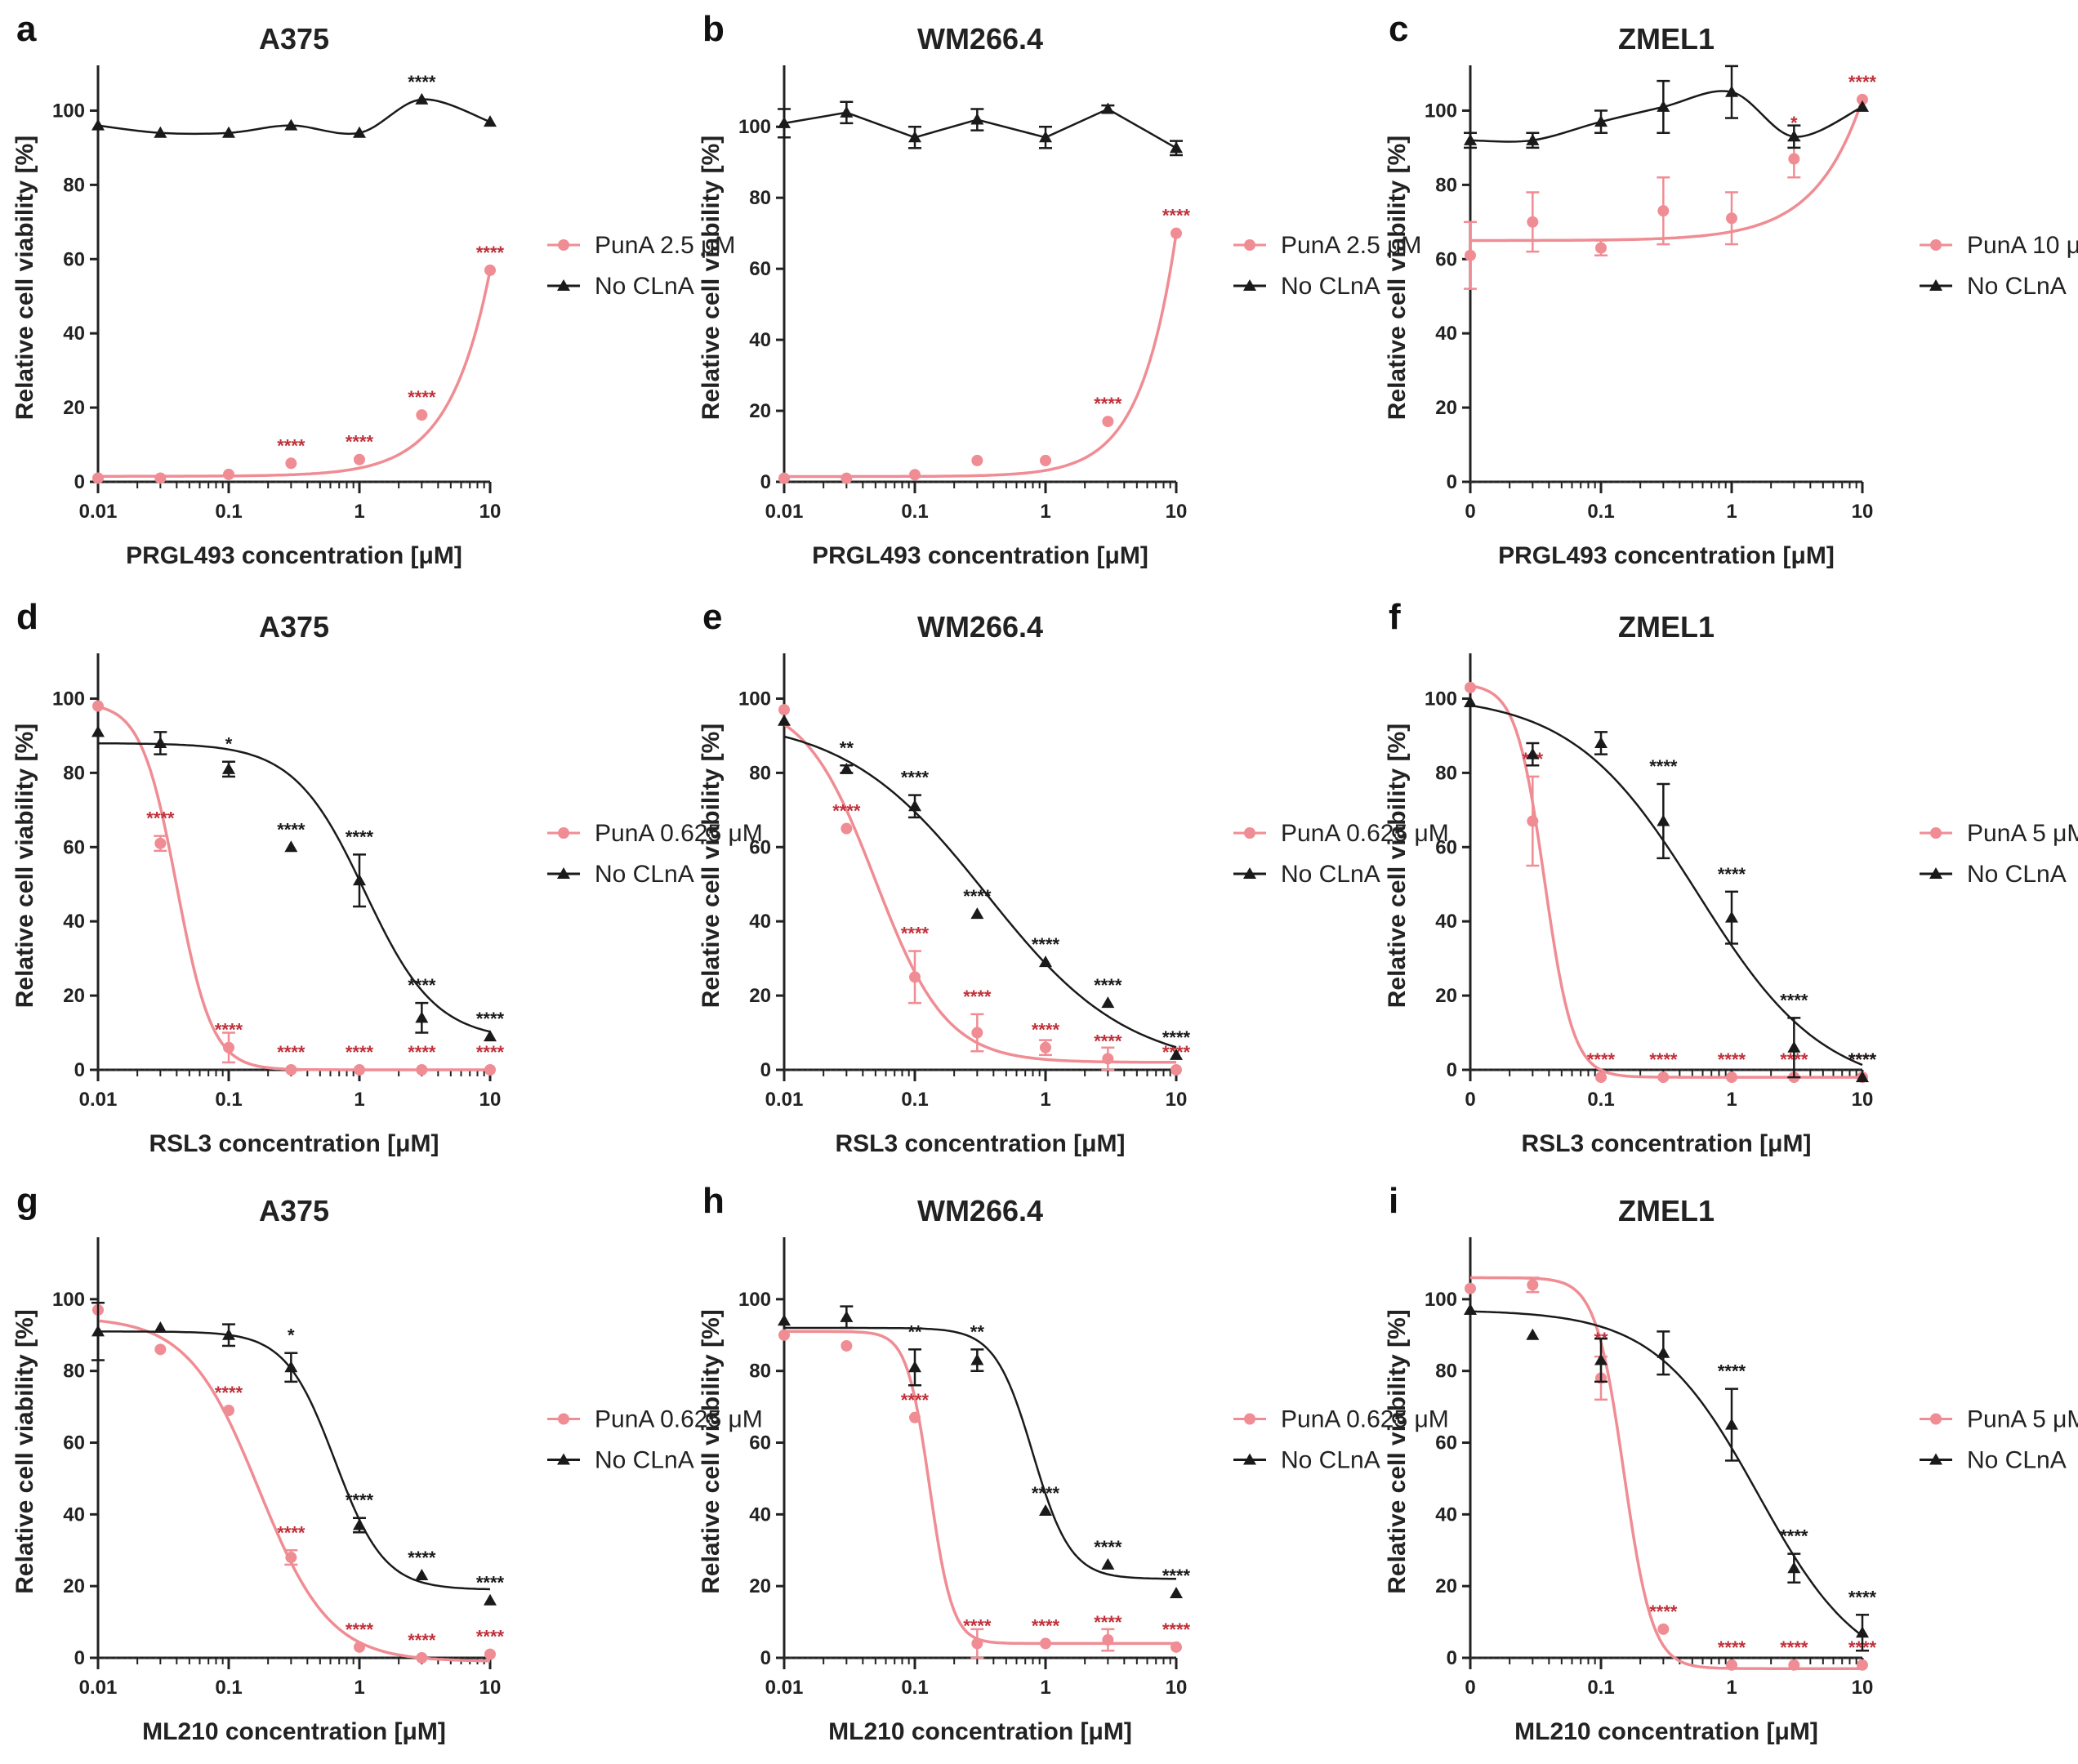  What do you see at coordinates (1666, 1731) in the screenshot?
I see `x-axis-label: ML210 concentration [μM]` at bounding box center [1666, 1731].